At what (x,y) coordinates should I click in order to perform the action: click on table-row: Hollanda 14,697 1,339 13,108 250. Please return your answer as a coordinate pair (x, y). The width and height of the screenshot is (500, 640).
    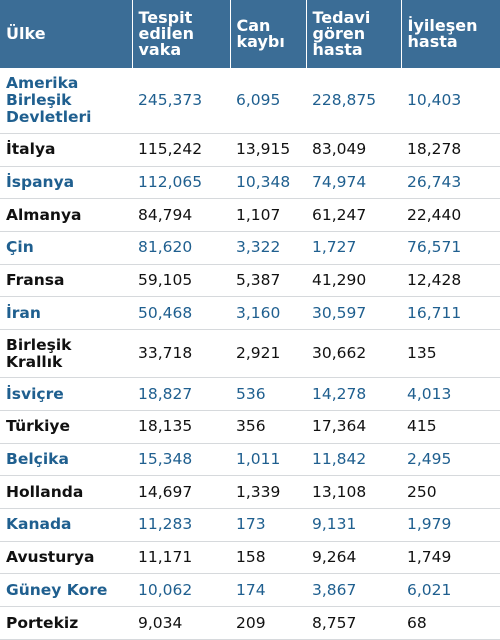
    Looking at the image, I should click on (250, 492).